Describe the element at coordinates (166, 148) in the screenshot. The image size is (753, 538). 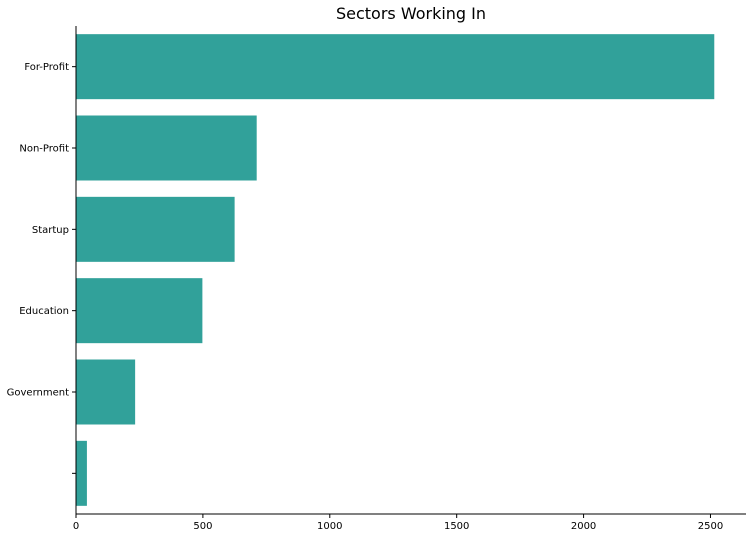
I see `bar-non-profit` at that location.